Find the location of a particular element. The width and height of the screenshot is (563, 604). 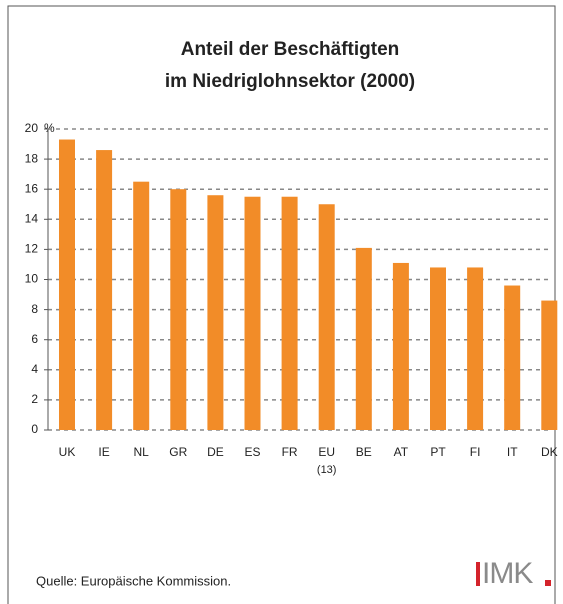

x-tick-label: FI is located at coordinates (475, 452).